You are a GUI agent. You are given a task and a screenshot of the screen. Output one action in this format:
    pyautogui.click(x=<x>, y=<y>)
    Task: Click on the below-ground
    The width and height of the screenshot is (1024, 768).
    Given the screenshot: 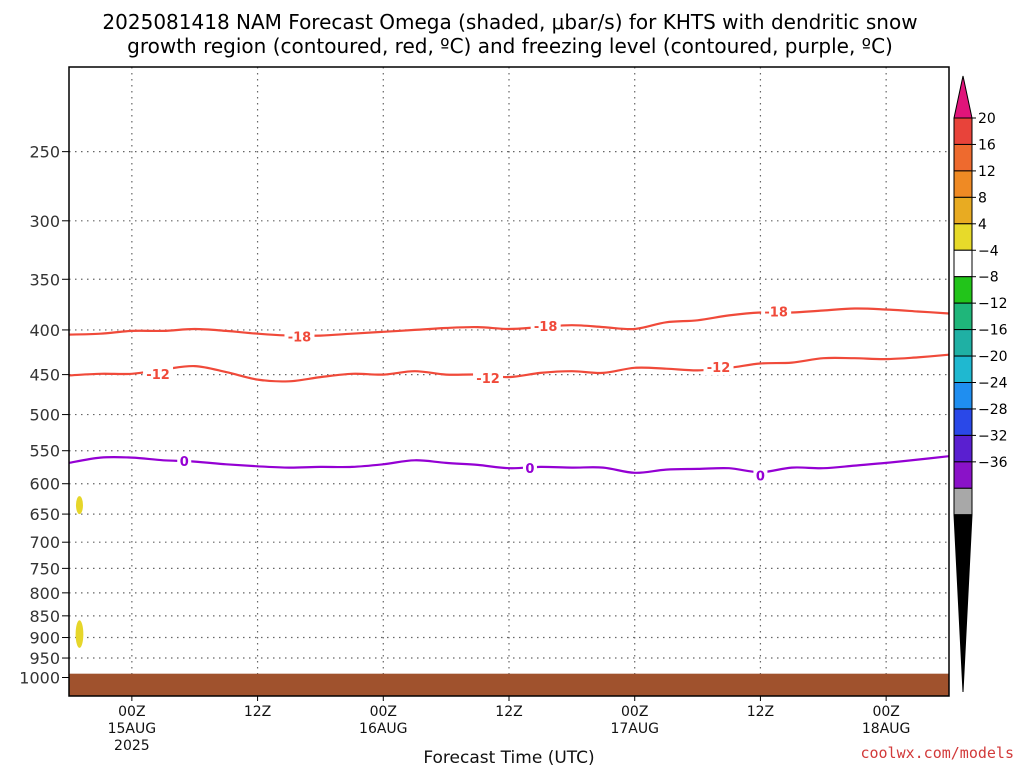 What is the action you would take?
    pyautogui.click(x=509, y=684)
    